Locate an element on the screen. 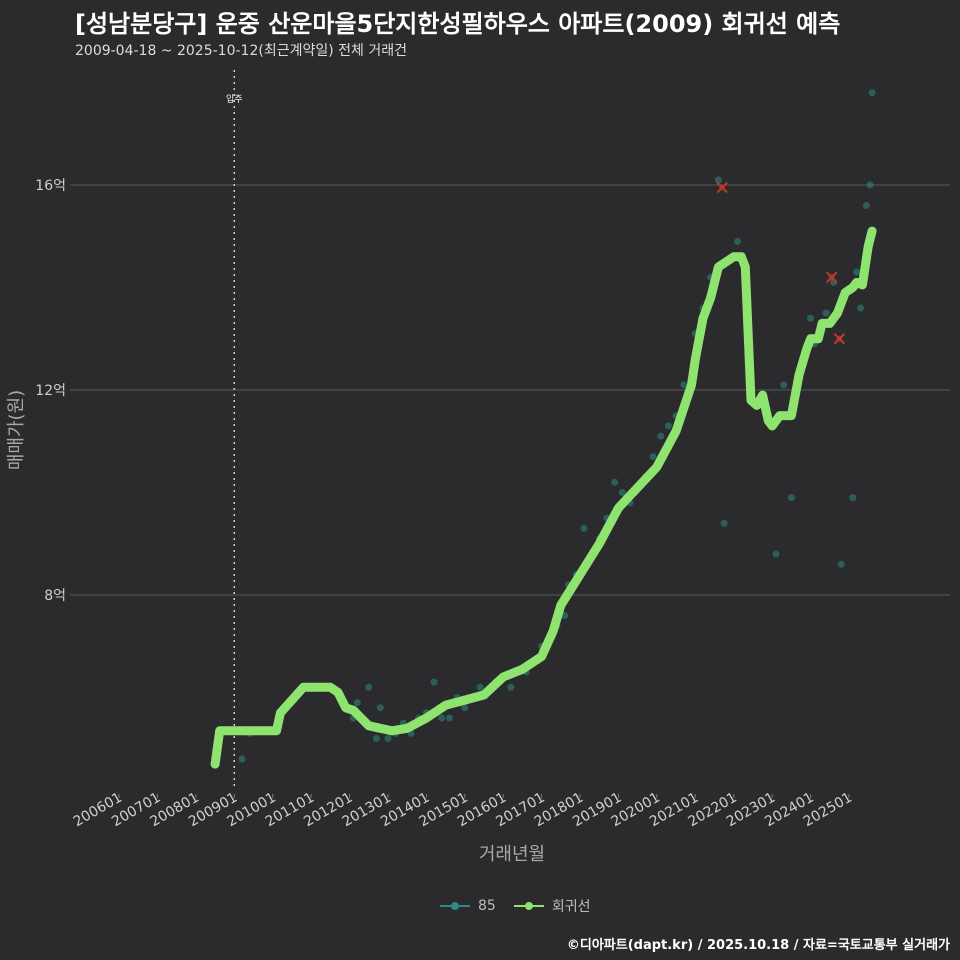  y-axis-title: 매매가(원) is located at coordinates (16, 430).